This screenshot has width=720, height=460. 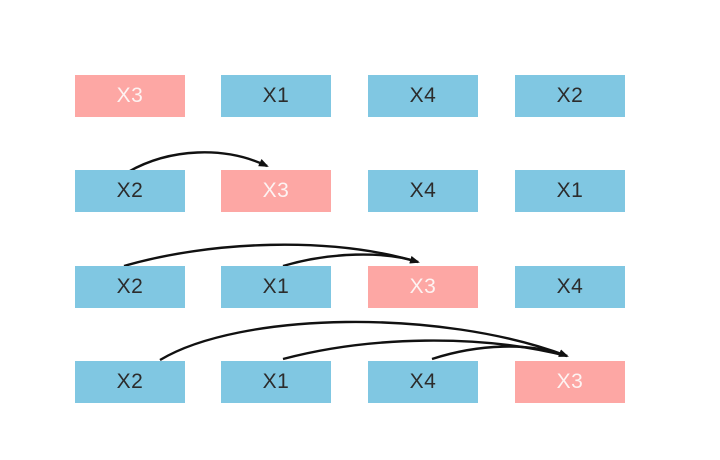 What do you see at coordinates (499, 353) in the screenshot?
I see `arrow-row4-x4-to-x3` at bounding box center [499, 353].